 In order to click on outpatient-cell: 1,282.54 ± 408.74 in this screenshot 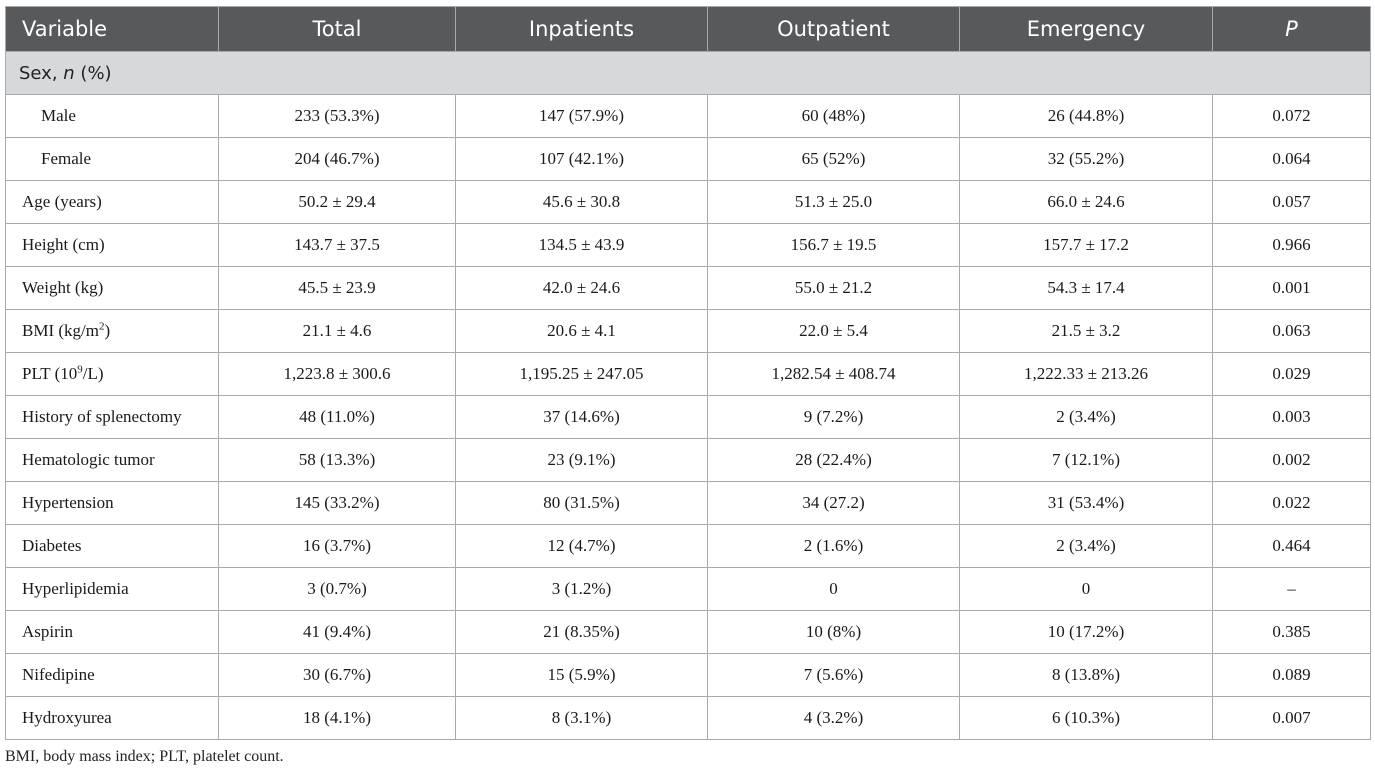, I will do `click(833, 374)`.